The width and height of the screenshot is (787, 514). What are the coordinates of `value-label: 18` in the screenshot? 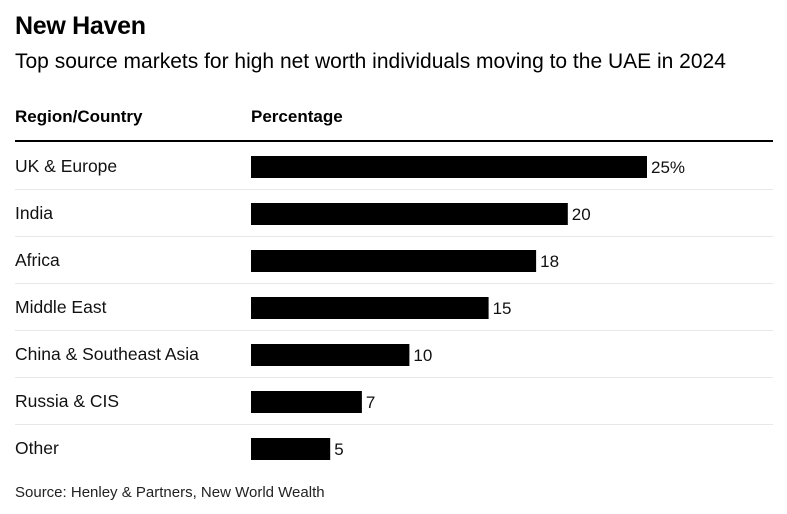 It's located at (549, 261).